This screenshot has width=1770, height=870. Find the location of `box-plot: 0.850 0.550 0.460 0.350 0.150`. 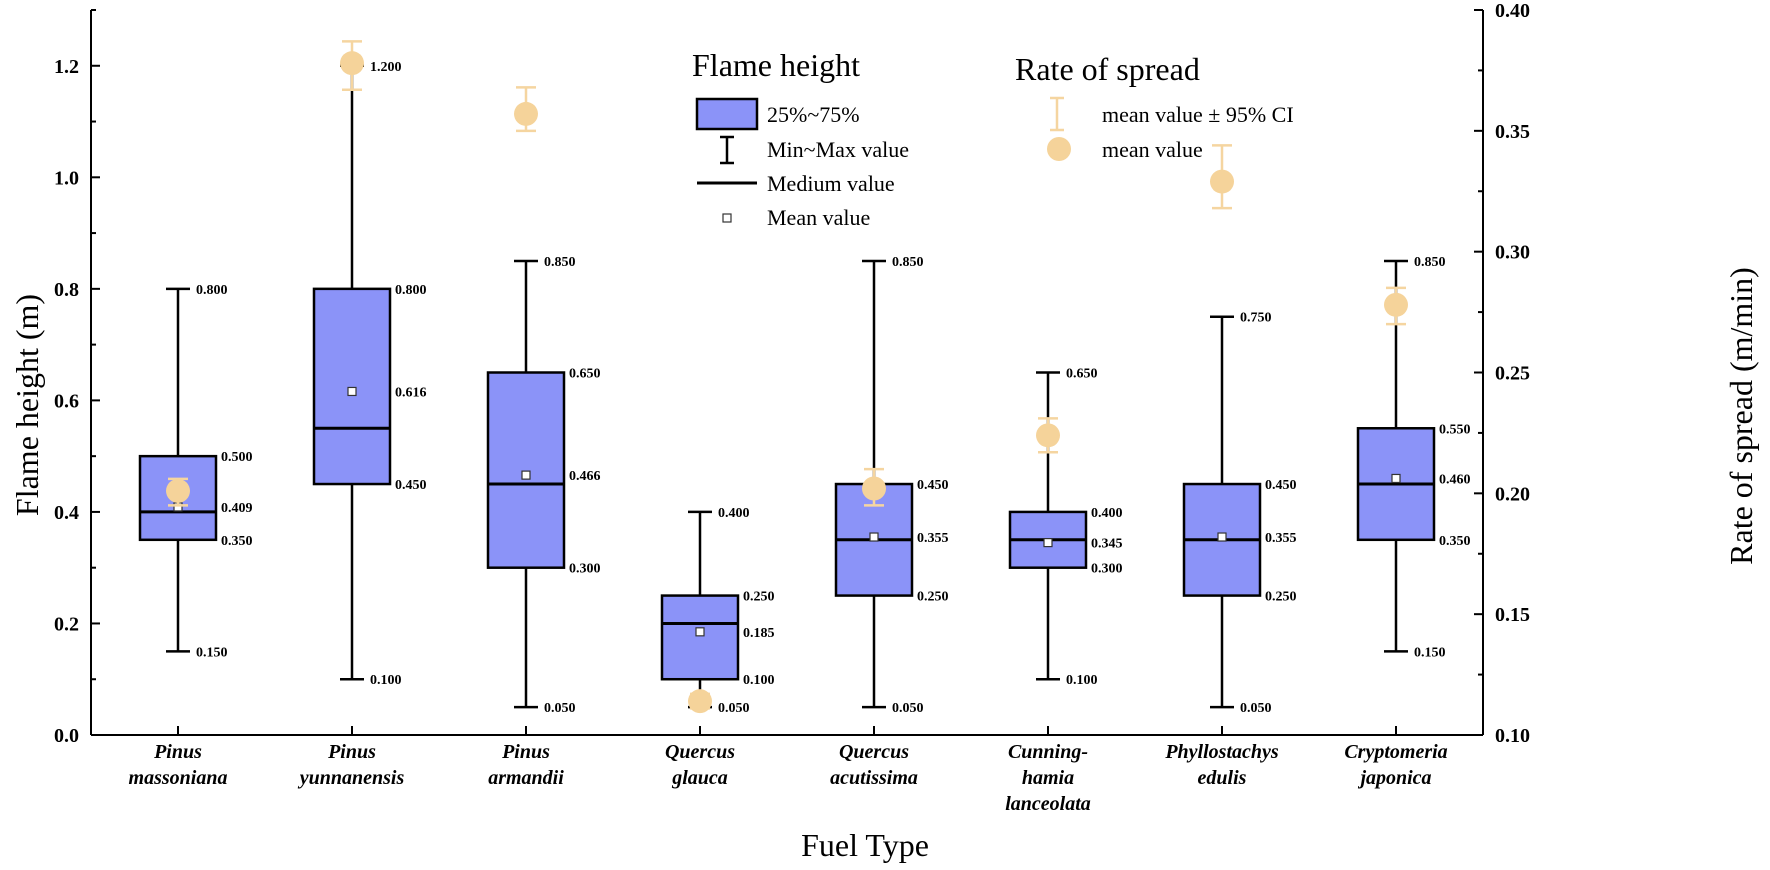

box-plot: 0.850 0.550 0.460 0.350 0.150 is located at coordinates (1413, 457).